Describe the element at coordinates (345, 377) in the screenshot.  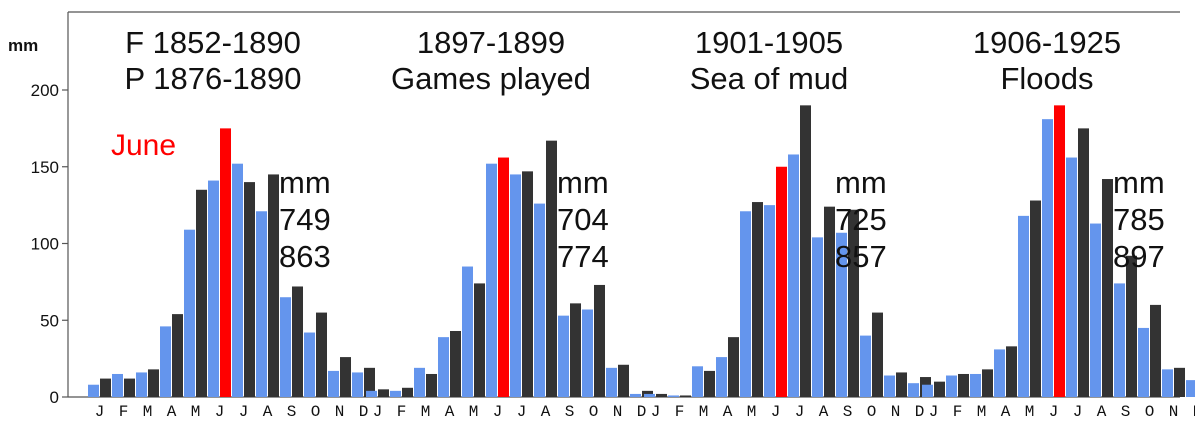
I see `bar-p-1-m11` at that location.